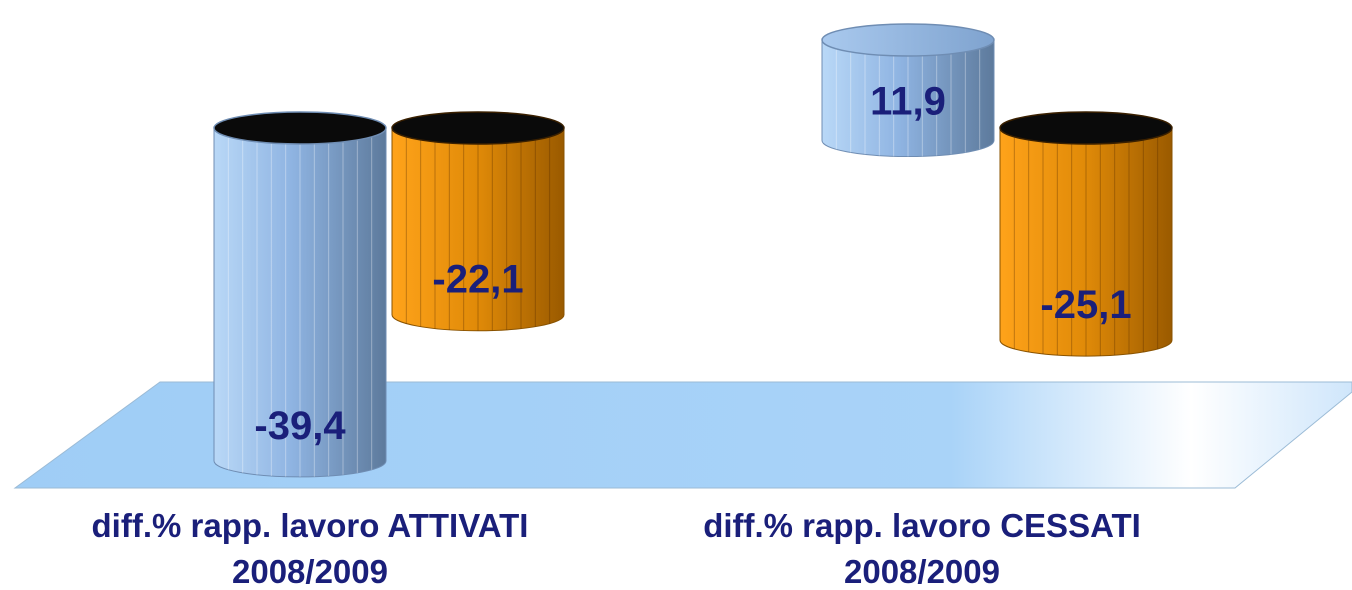 The width and height of the screenshot is (1352, 590). I want to click on category-label-attivati-line2: 2008/2009, so click(310, 571).